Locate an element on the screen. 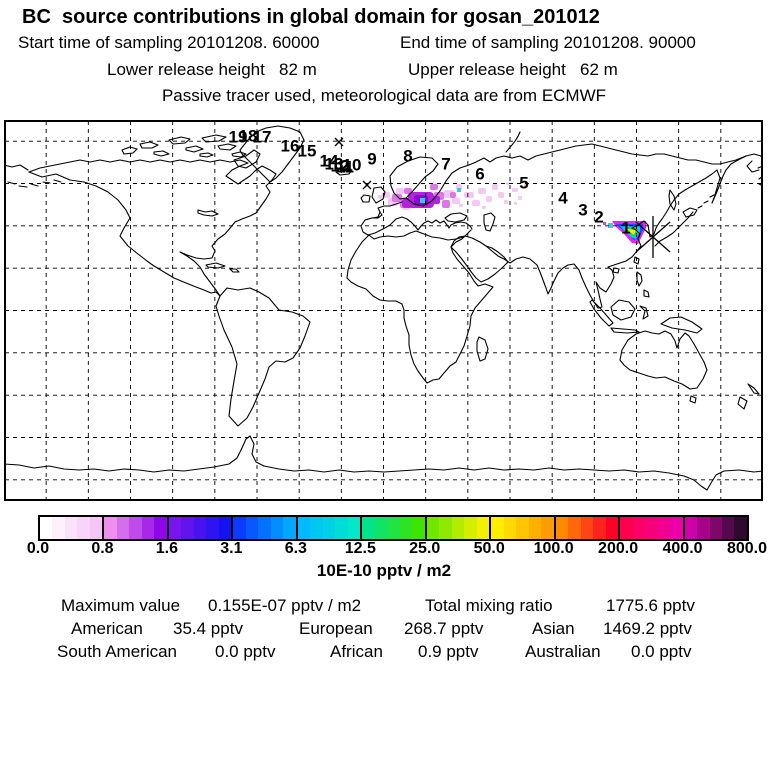 This screenshot has width=768, height=768. borneo is located at coordinates (623, 310).